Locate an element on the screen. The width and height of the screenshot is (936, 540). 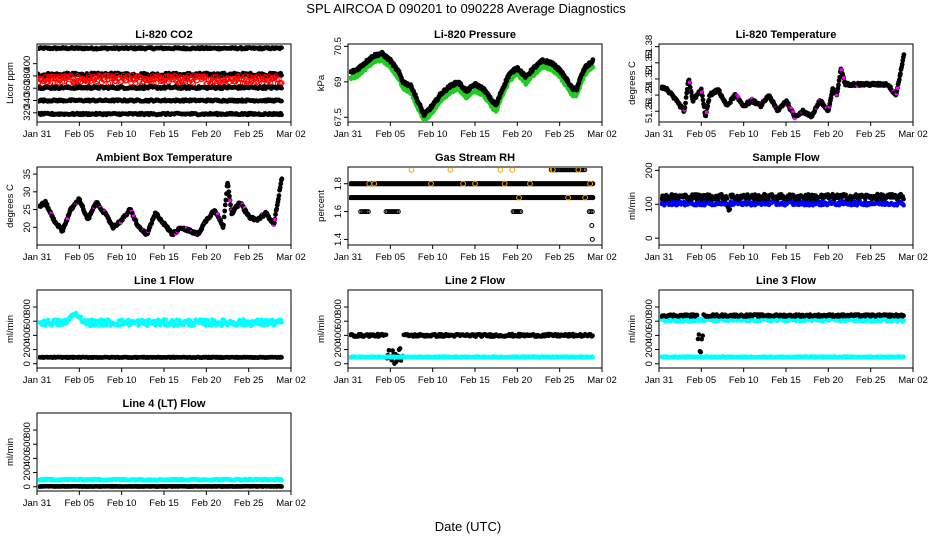
y-tick-label: 1.8 is located at coordinates (338, 183).